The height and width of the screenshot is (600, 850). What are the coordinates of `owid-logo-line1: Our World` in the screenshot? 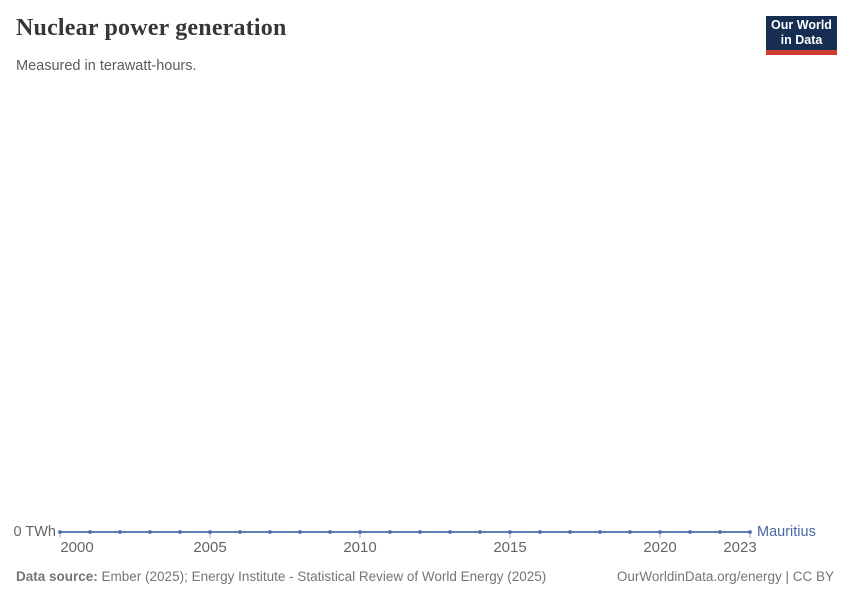 It's located at (801, 25).